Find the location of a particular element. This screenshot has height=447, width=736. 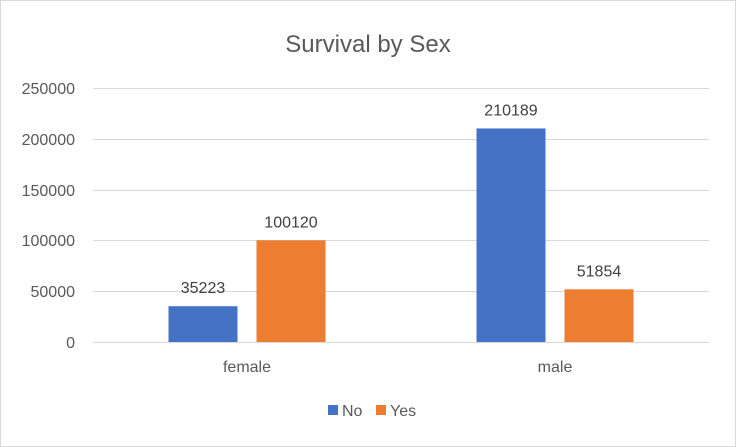

data-label-female-no: 35223 is located at coordinates (203, 288).